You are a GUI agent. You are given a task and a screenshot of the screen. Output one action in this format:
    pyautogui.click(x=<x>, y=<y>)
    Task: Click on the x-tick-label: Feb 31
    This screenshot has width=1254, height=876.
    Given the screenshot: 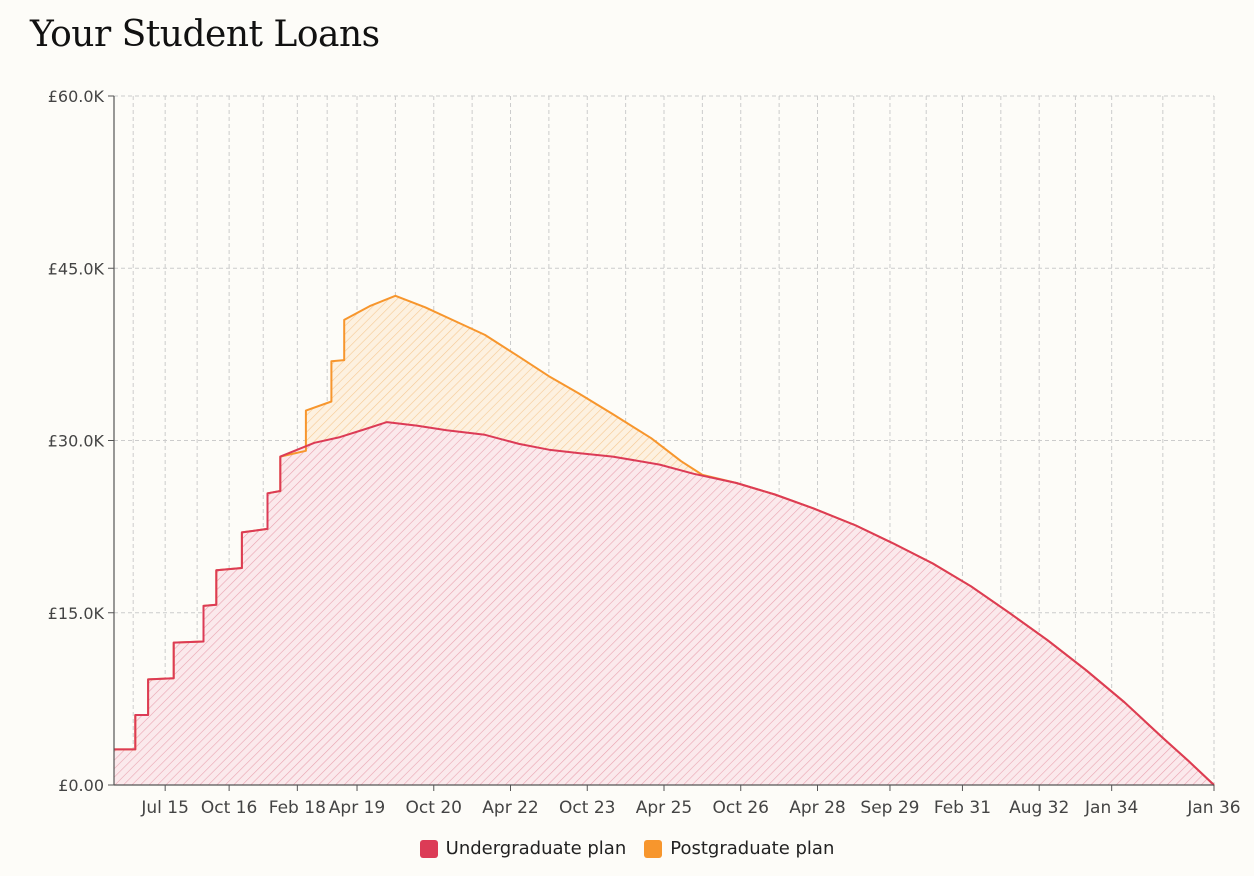 What is the action you would take?
    pyautogui.click(x=962, y=808)
    